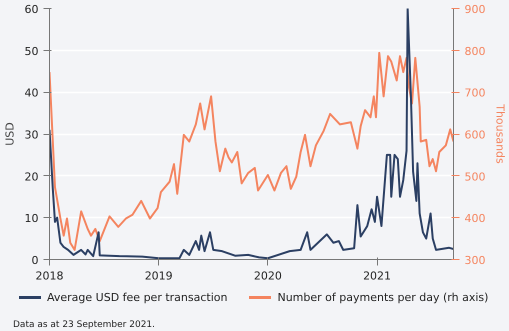  What do you see at coordinates (475, 9) in the screenshot?
I see `y2-tick-label: 900` at bounding box center [475, 9].